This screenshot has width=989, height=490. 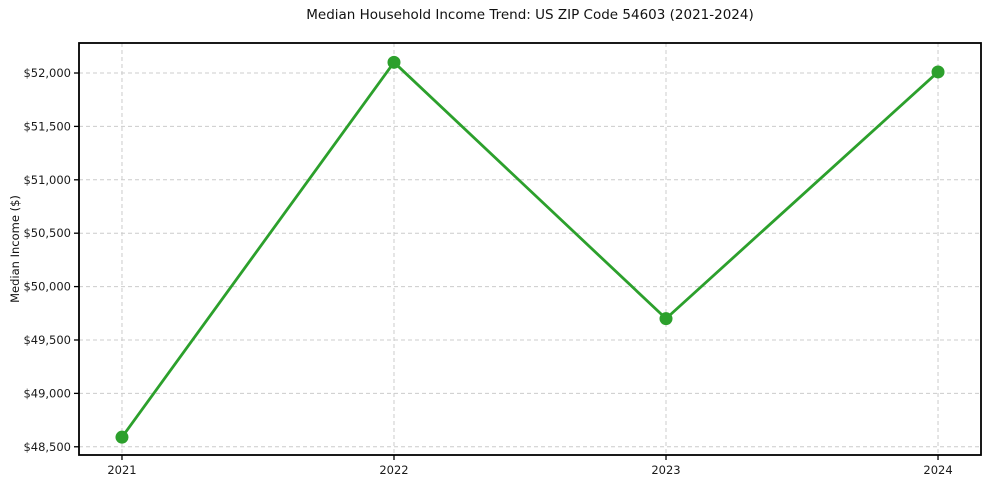 I want to click on y-tick-label: $49,500, so click(x=47, y=340).